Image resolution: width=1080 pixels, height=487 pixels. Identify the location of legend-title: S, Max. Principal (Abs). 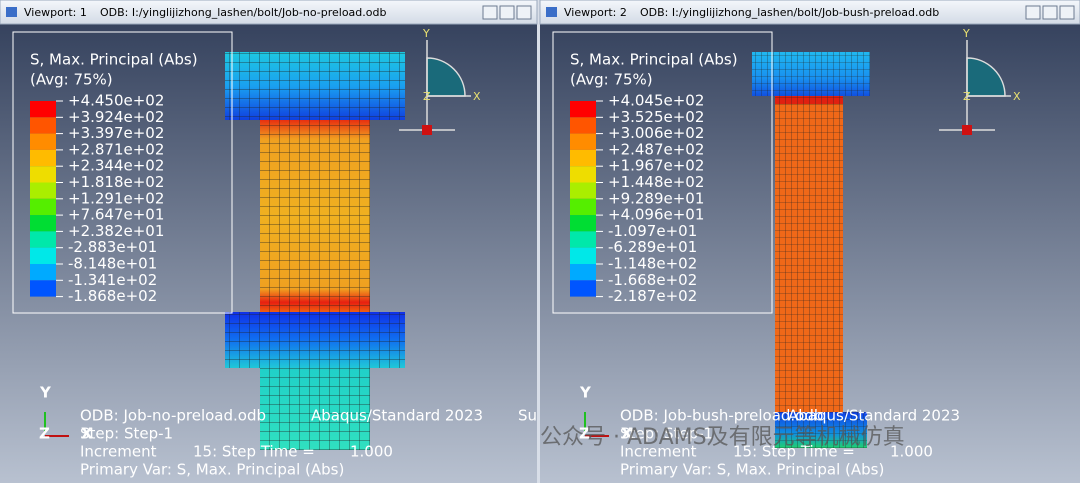
(114, 60).